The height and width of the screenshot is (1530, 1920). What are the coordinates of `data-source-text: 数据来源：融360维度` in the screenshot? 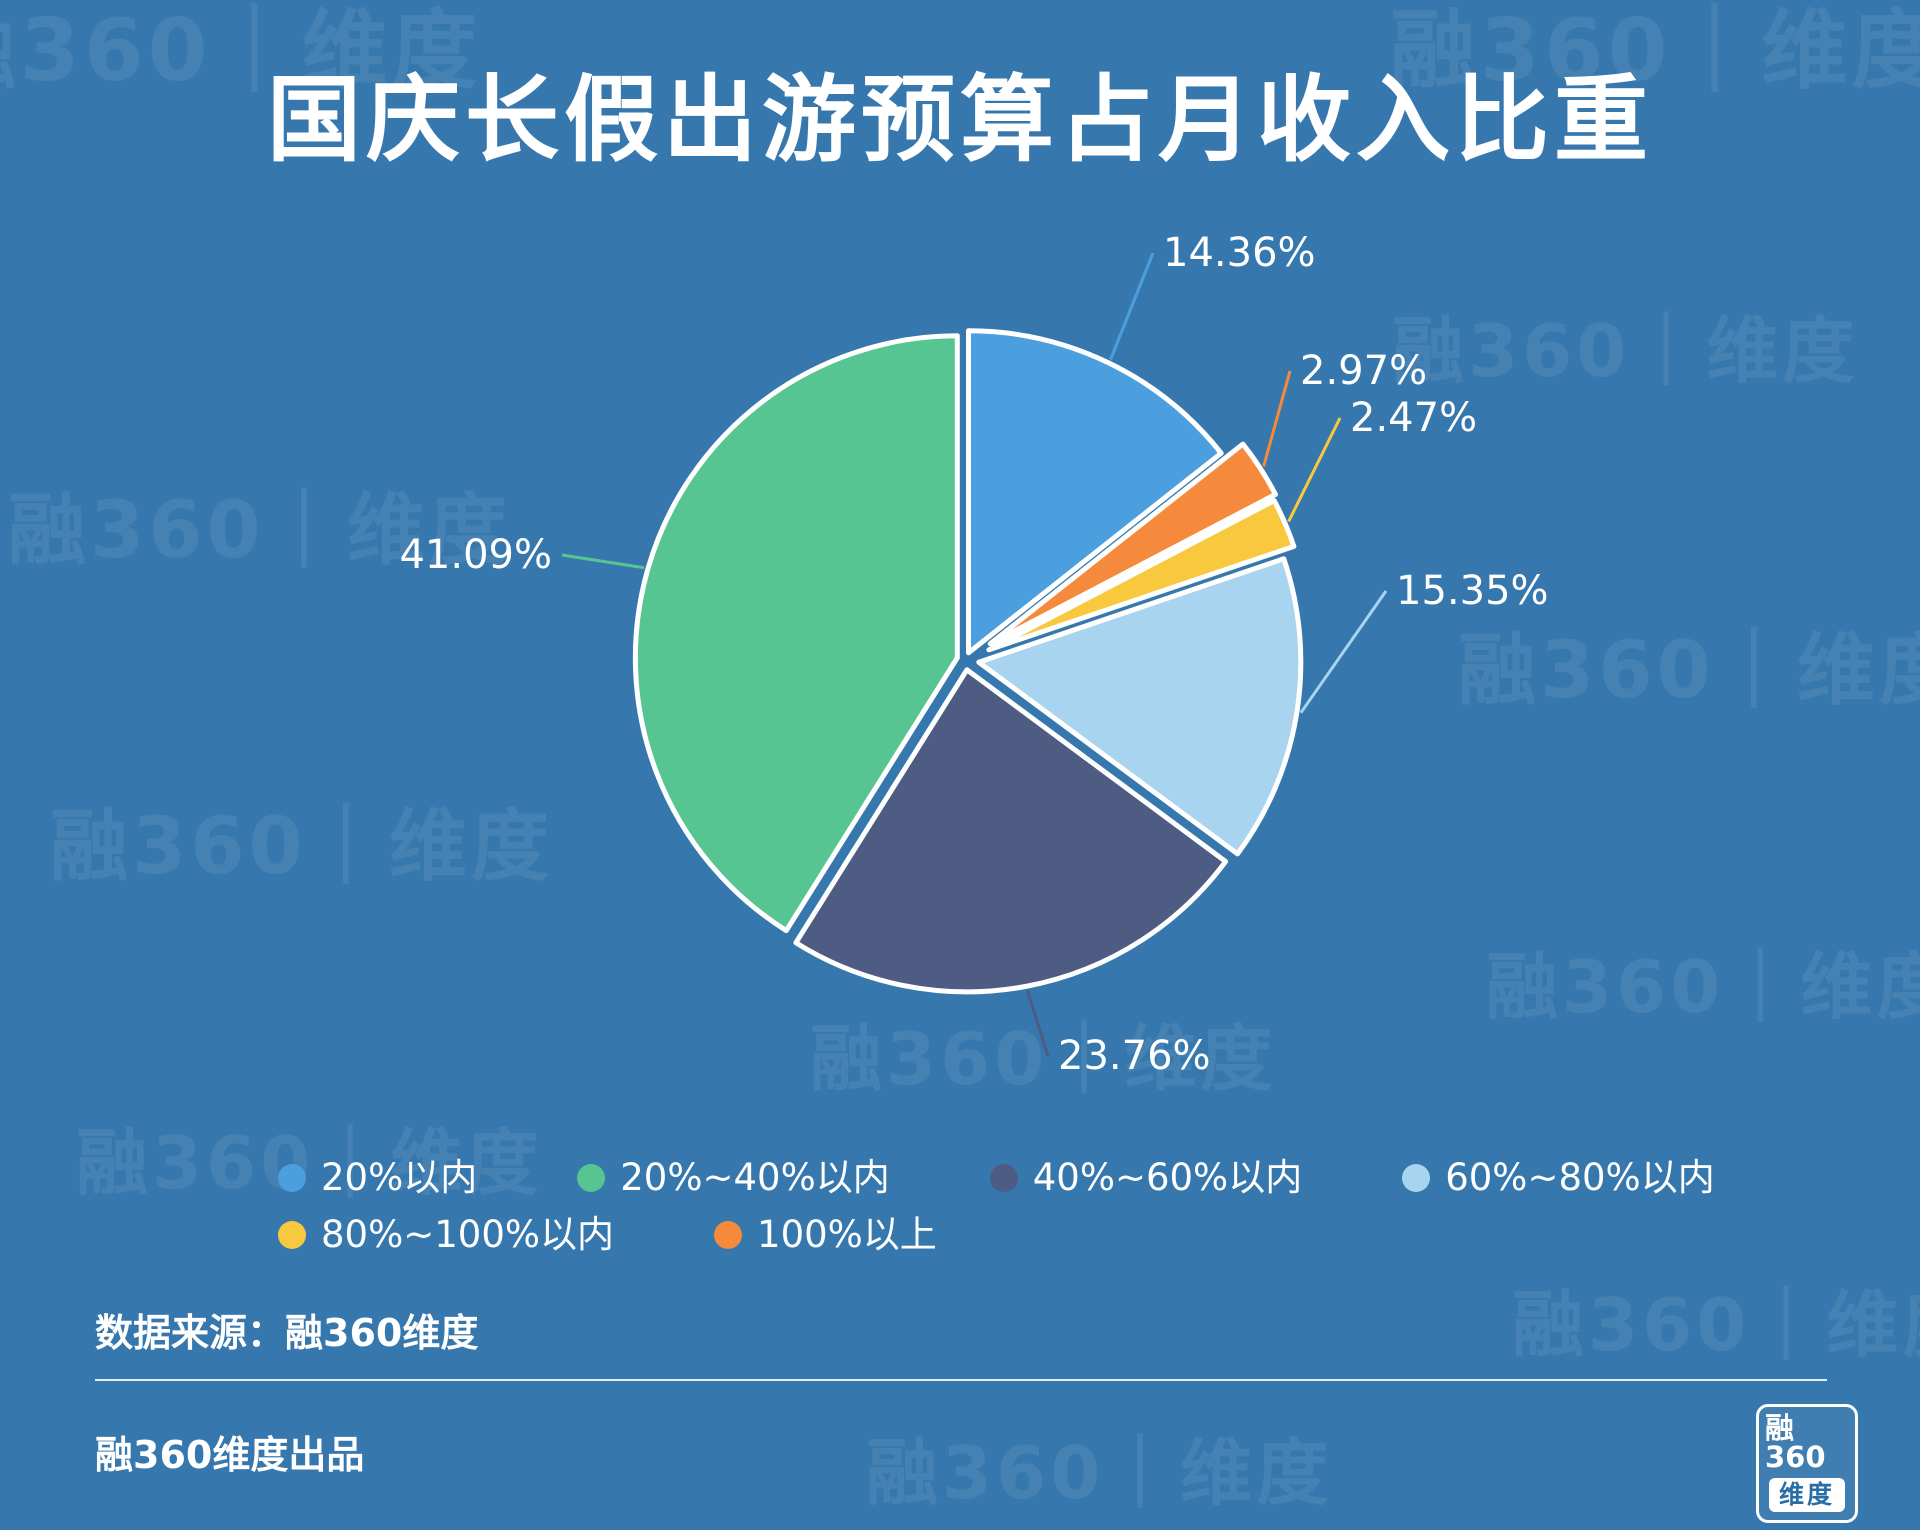 It's located at (287, 1333).